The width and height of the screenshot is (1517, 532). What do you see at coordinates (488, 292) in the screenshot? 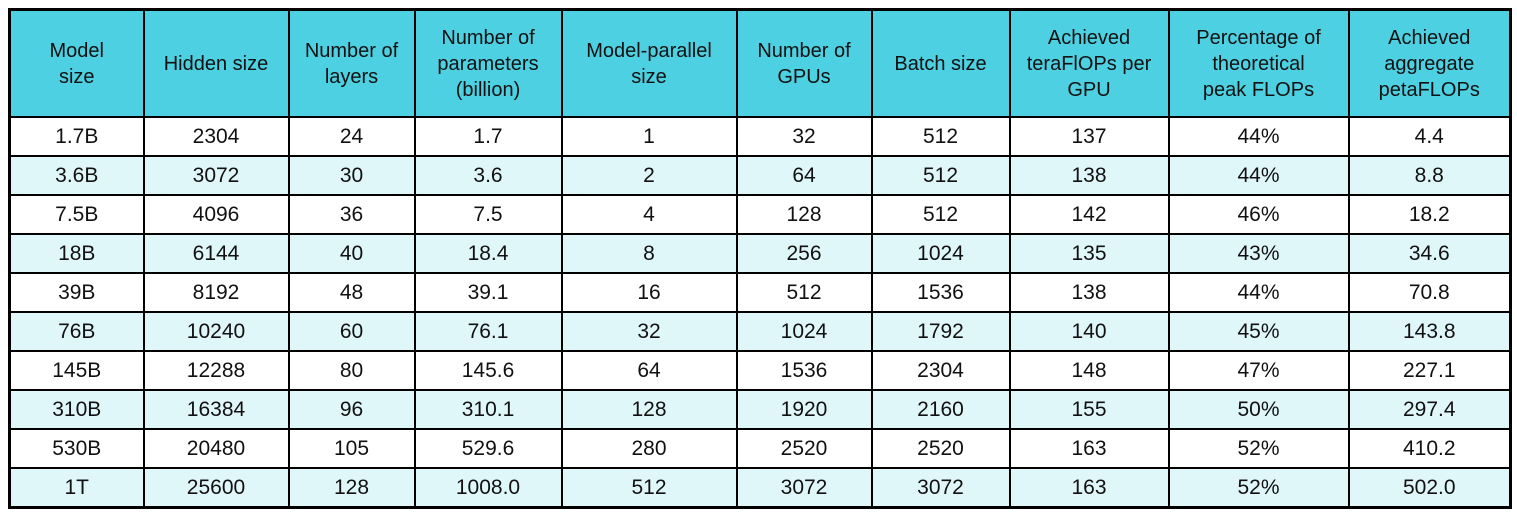
I see `table-cell: 39.1` at bounding box center [488, 292].